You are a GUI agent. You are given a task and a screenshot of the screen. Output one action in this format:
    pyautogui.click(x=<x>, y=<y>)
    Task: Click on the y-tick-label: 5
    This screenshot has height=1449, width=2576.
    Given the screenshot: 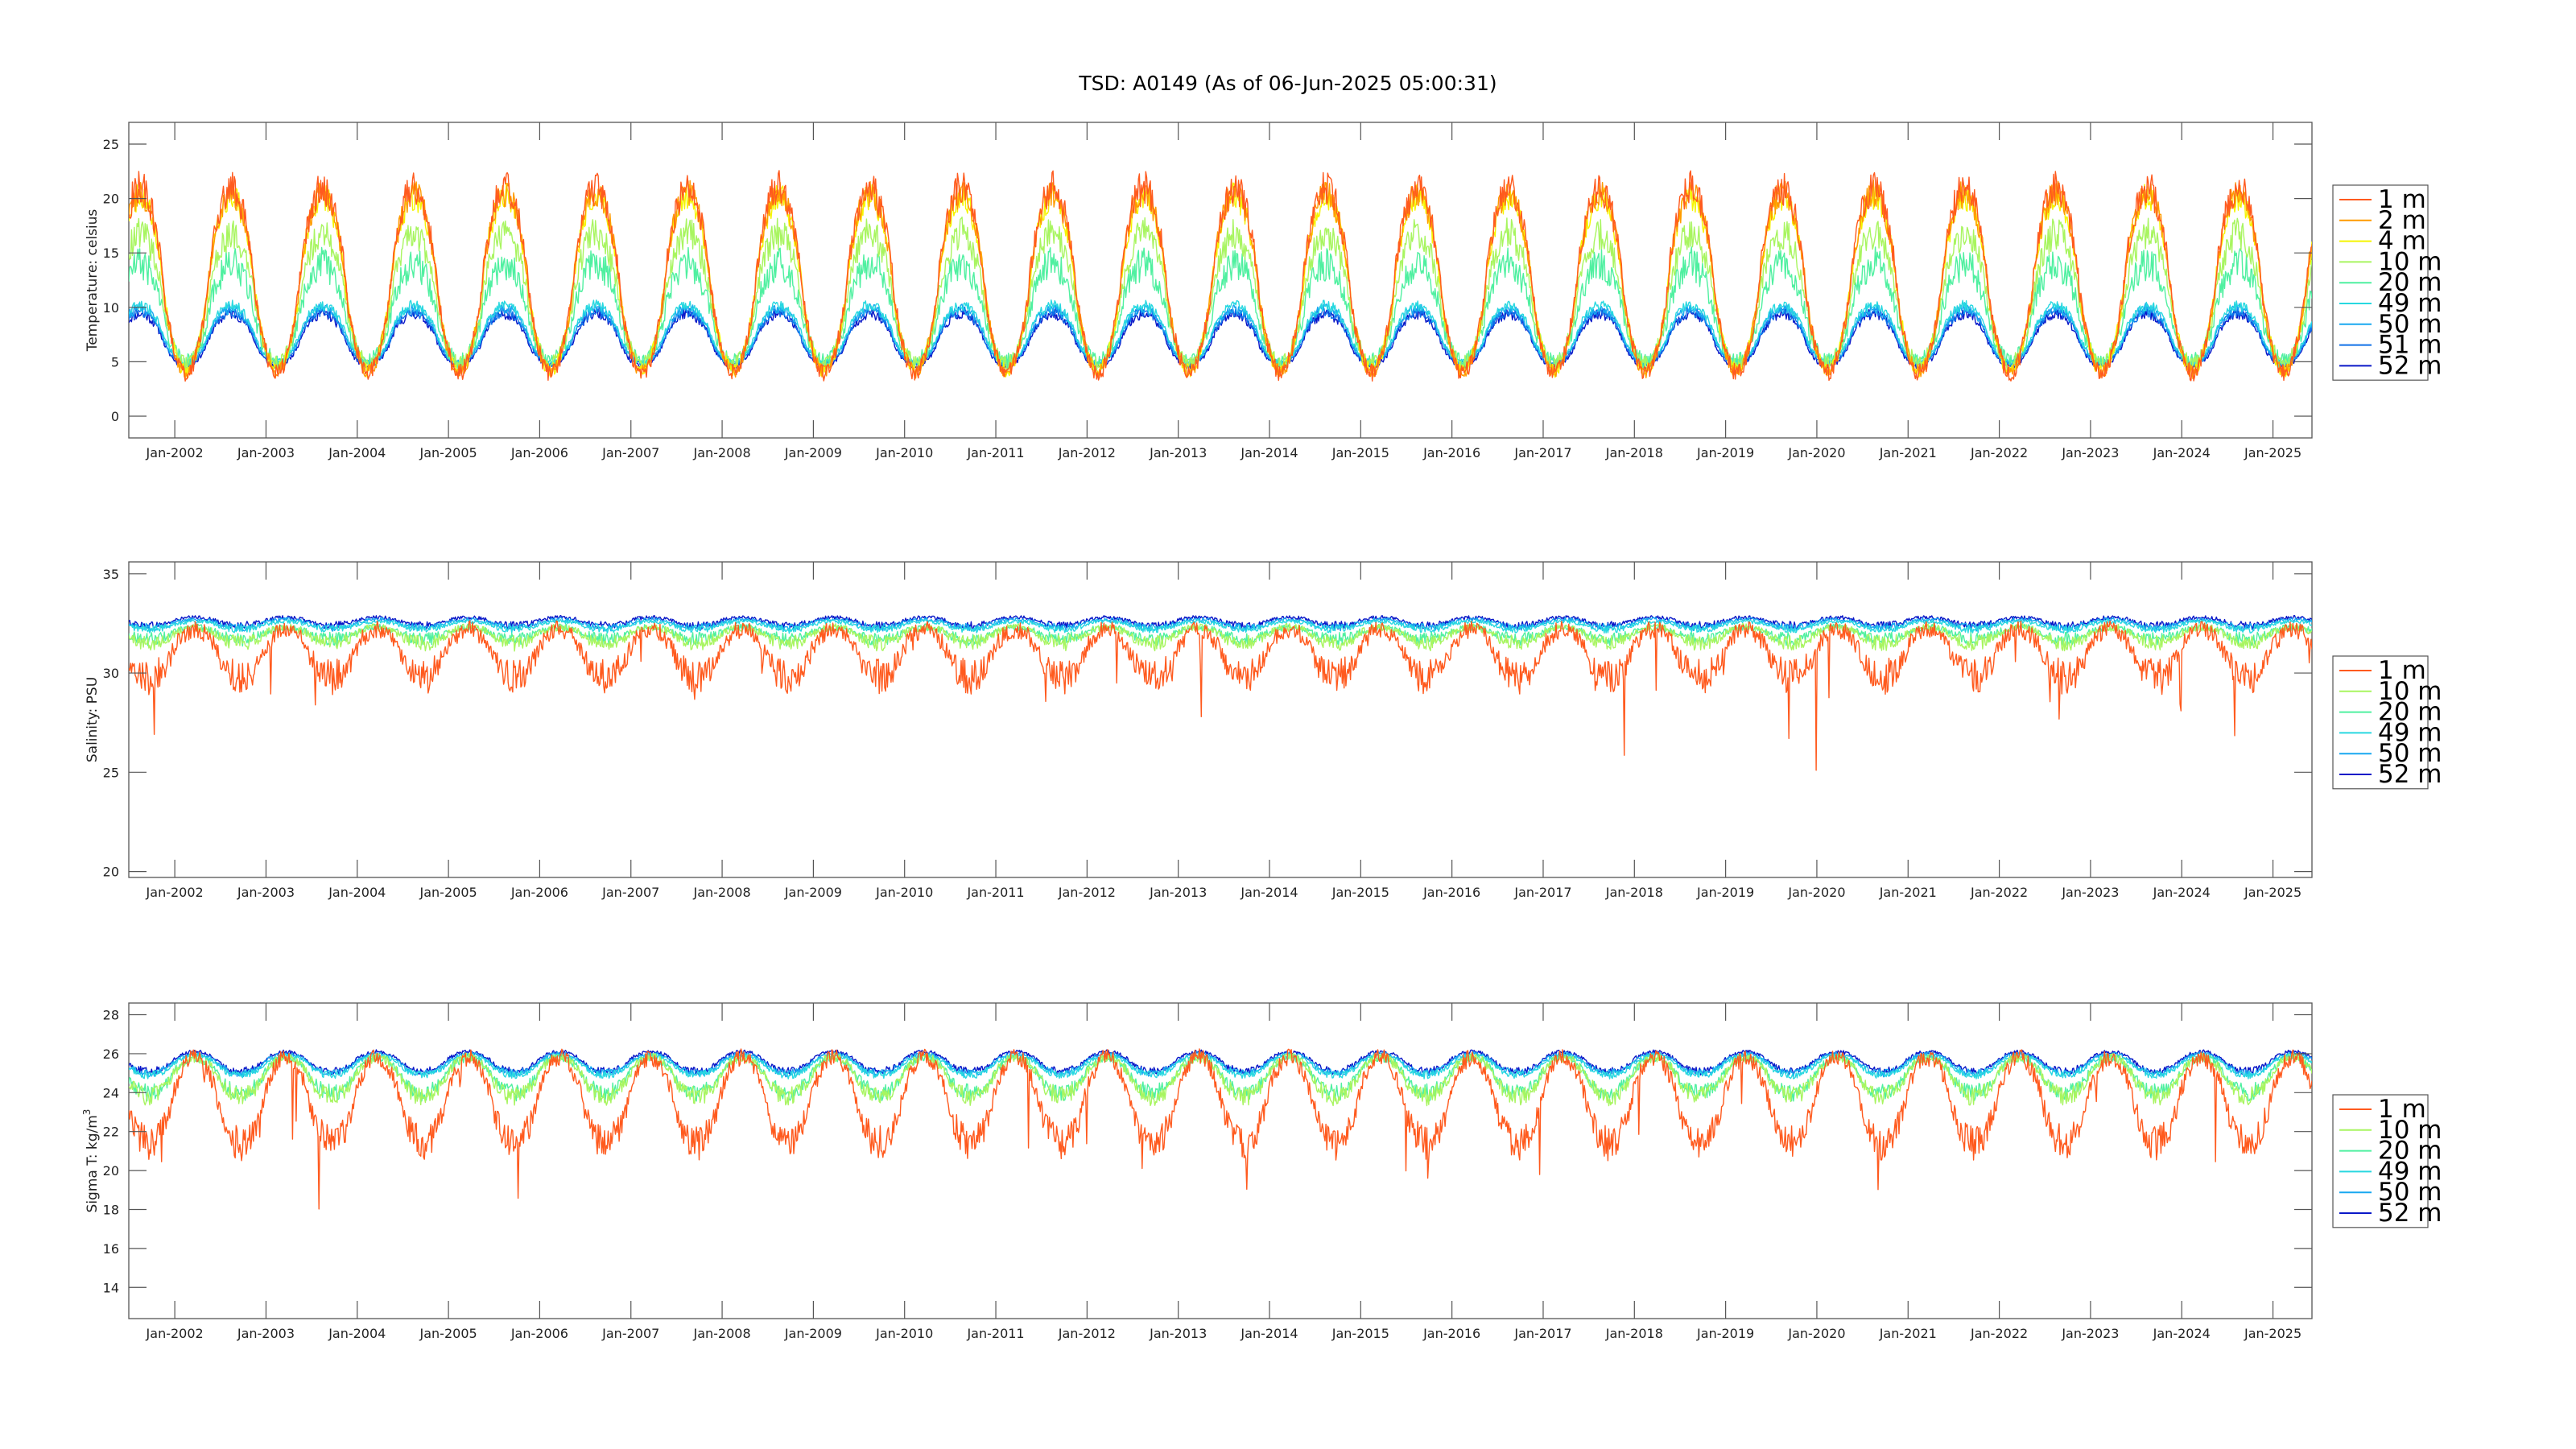 What is the action you would take?
    pyautogui.click(x=115, y=361)
    